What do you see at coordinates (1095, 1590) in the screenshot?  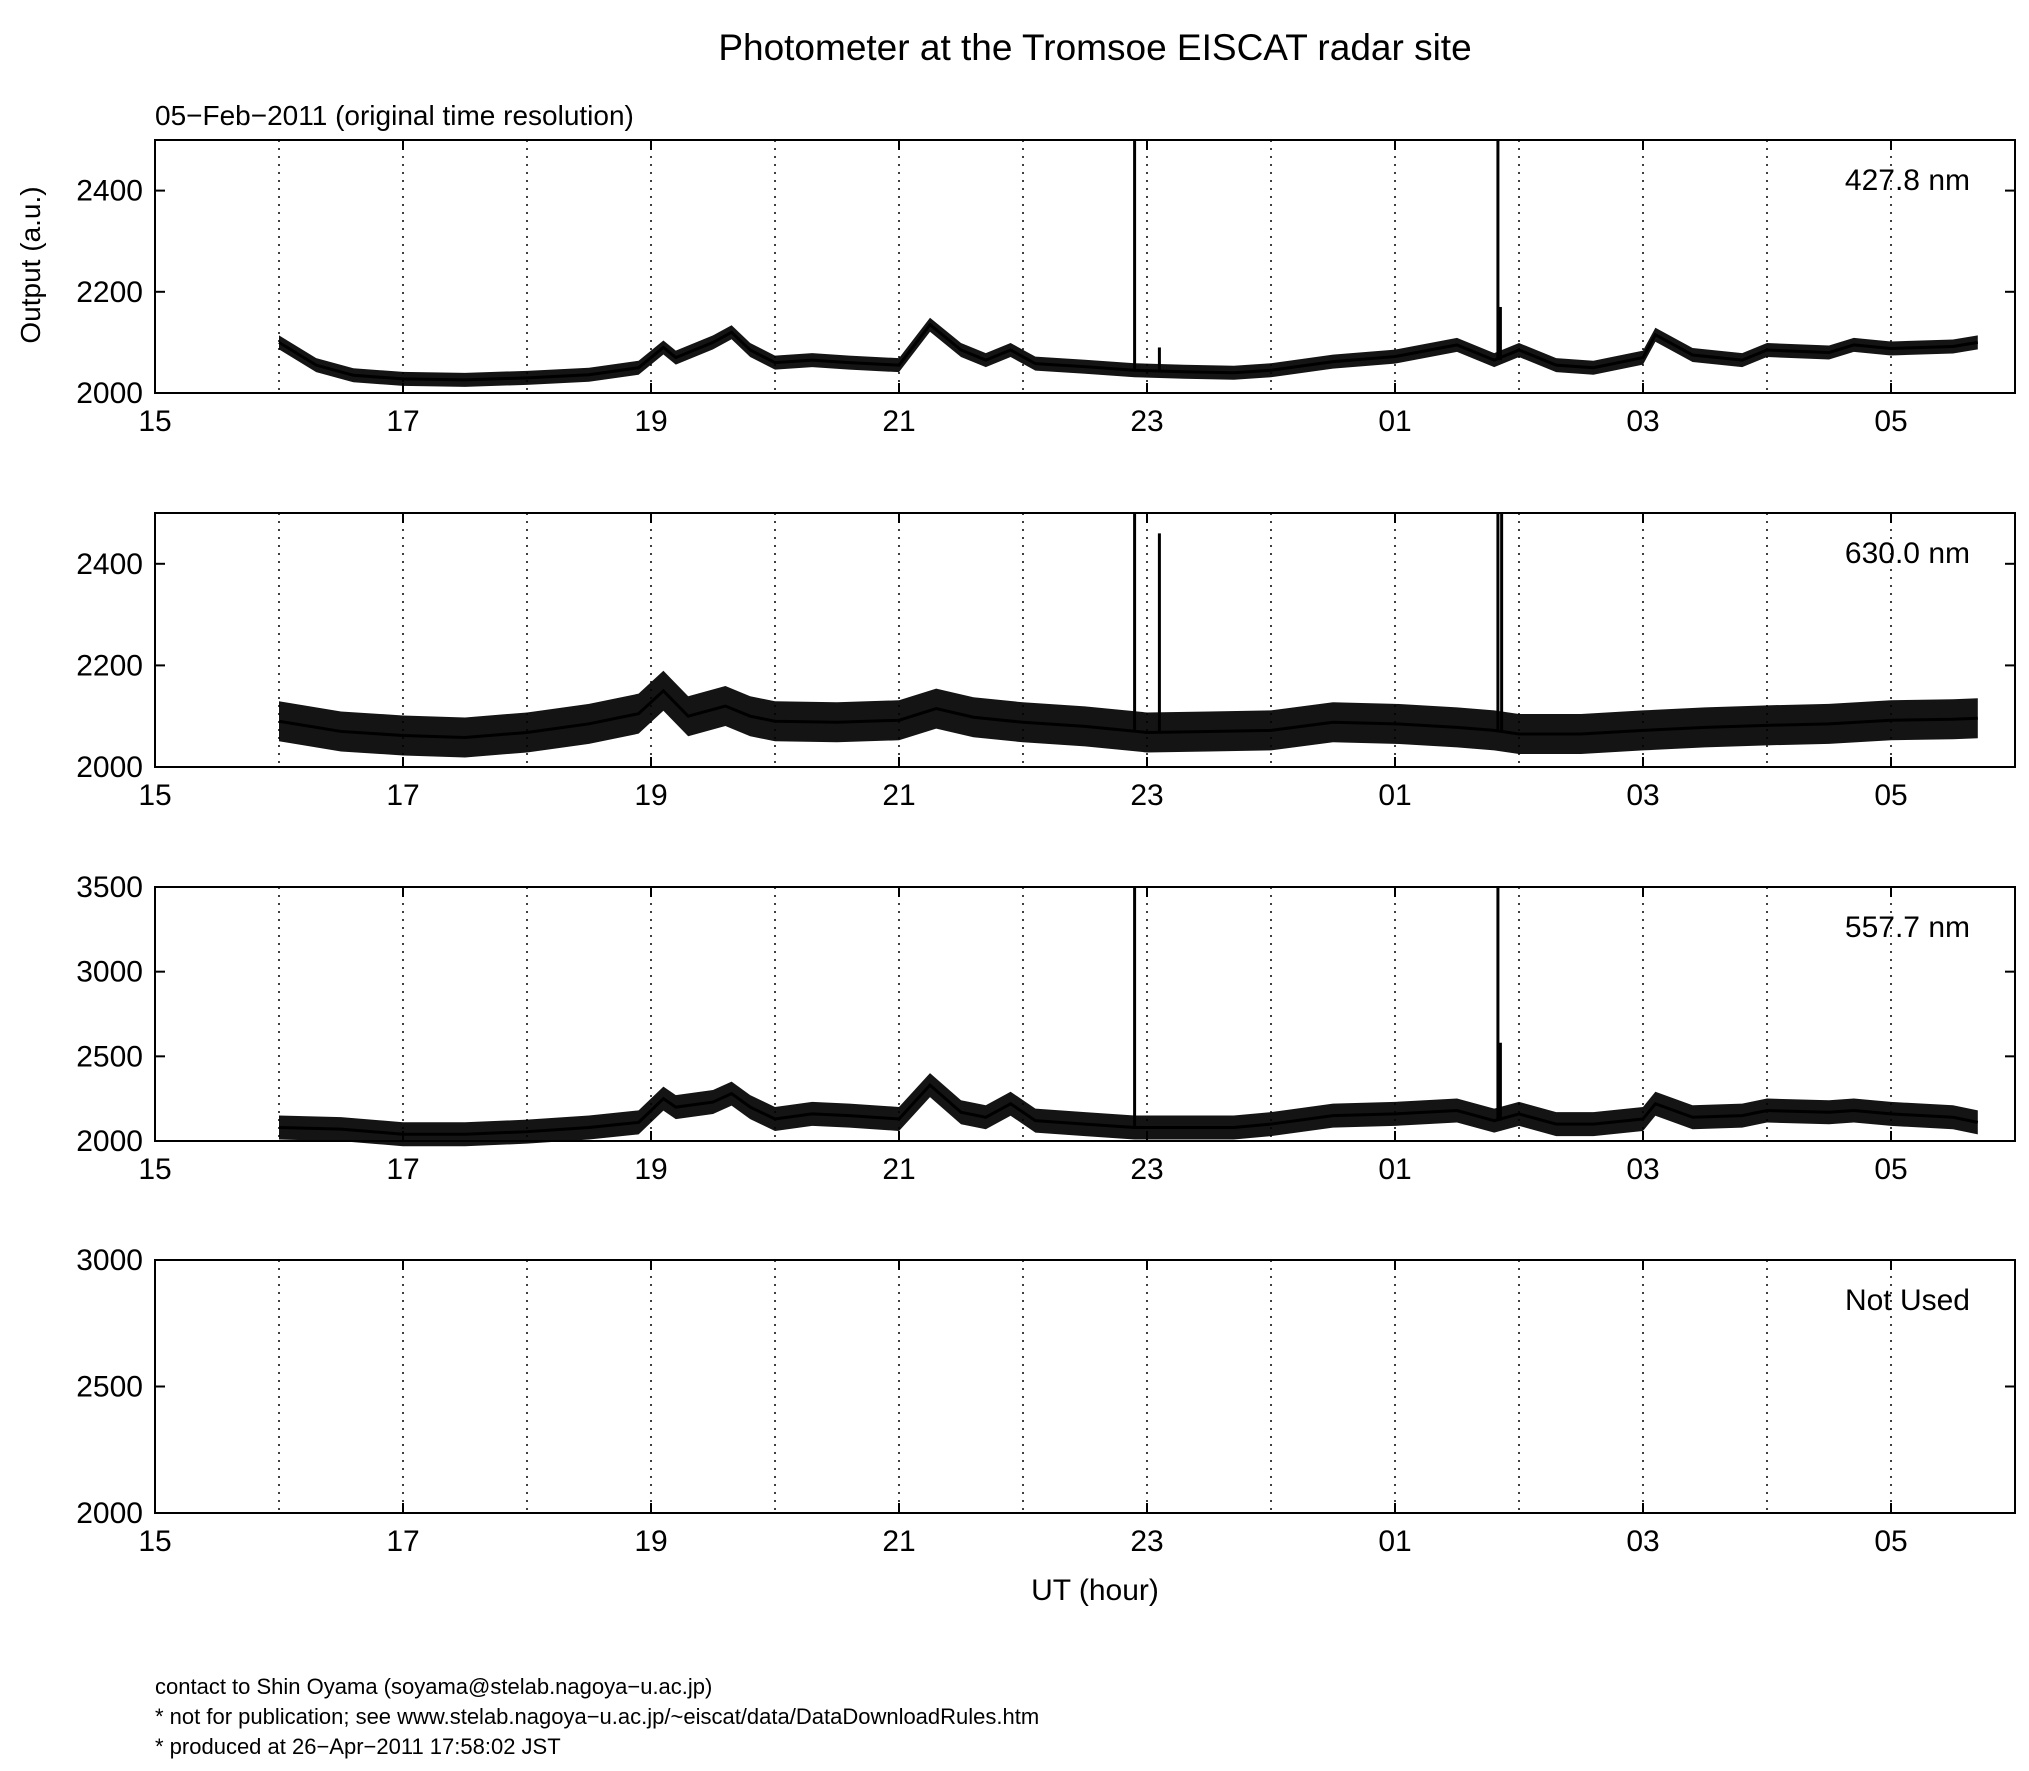 I see `x-axis-label: UT (hour)` at bounding box center [1095, 1590].